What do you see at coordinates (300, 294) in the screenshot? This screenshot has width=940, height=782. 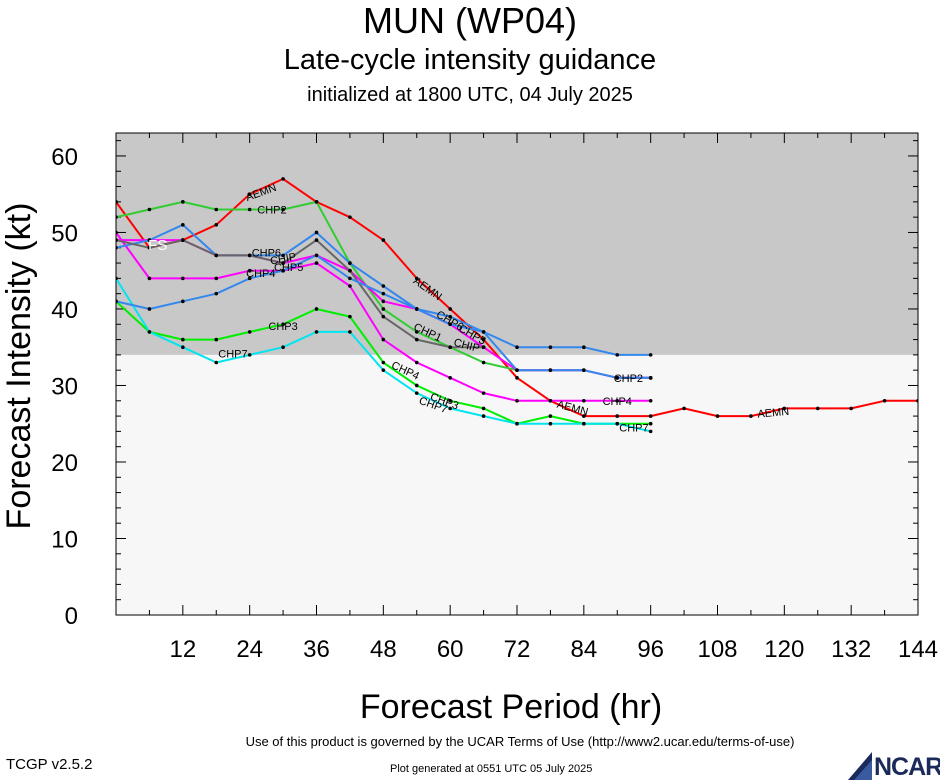 I see `series-line-chip` at bounding box center [300, 294].